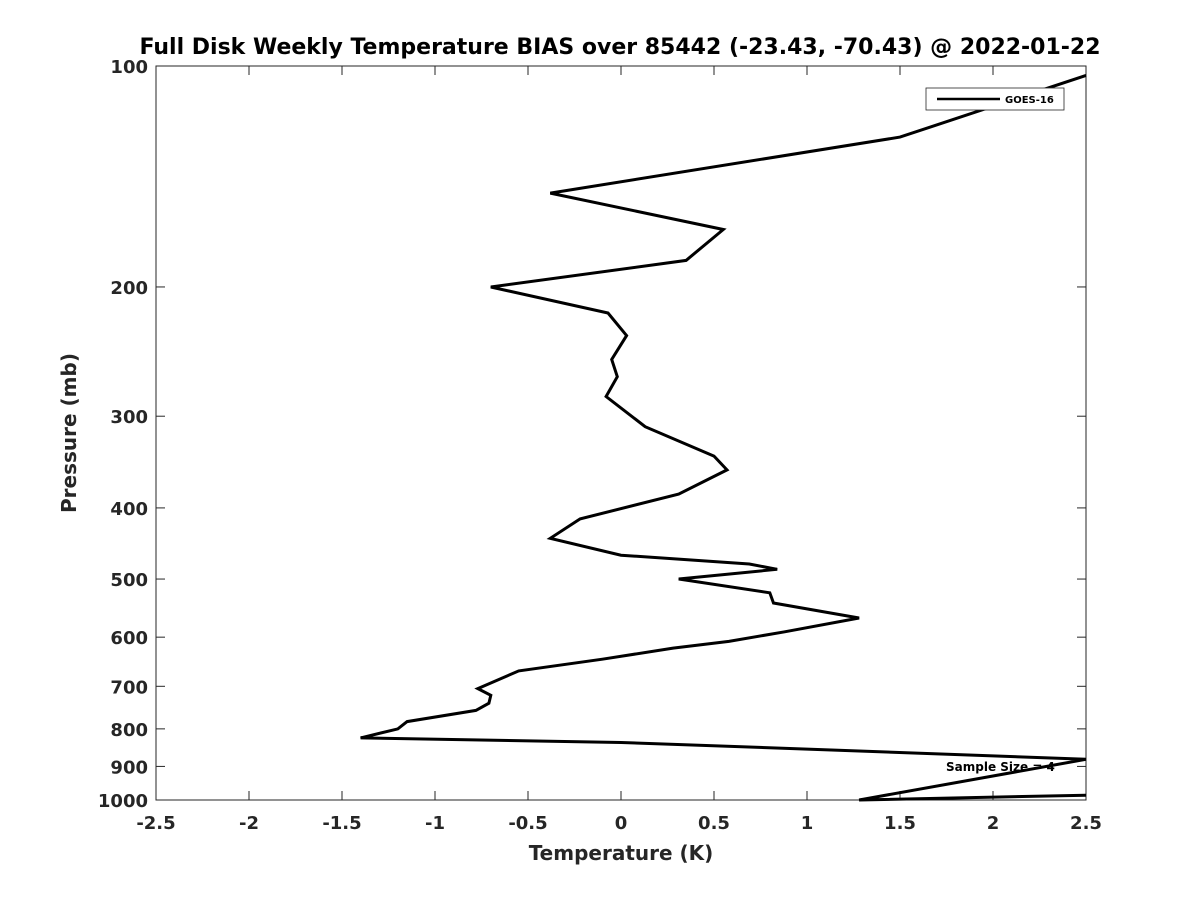 Image resolution: width=1200 pixels, height=900 pixels. Describe the element at coordinates (1029, 100) in the screenshot. I see `legend-label: GOES-16` at that location.